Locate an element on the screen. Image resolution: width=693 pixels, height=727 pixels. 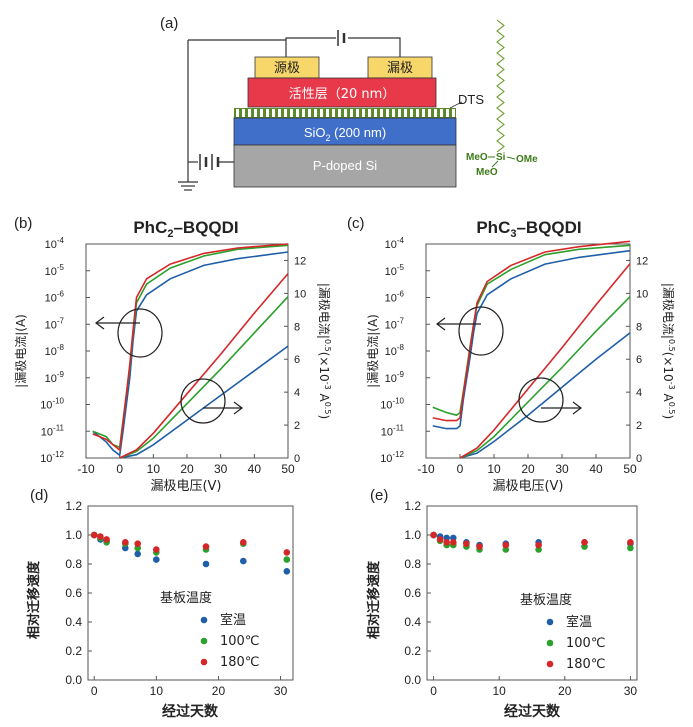
legend-label: 100℃ is located at coordinates (239, 641).